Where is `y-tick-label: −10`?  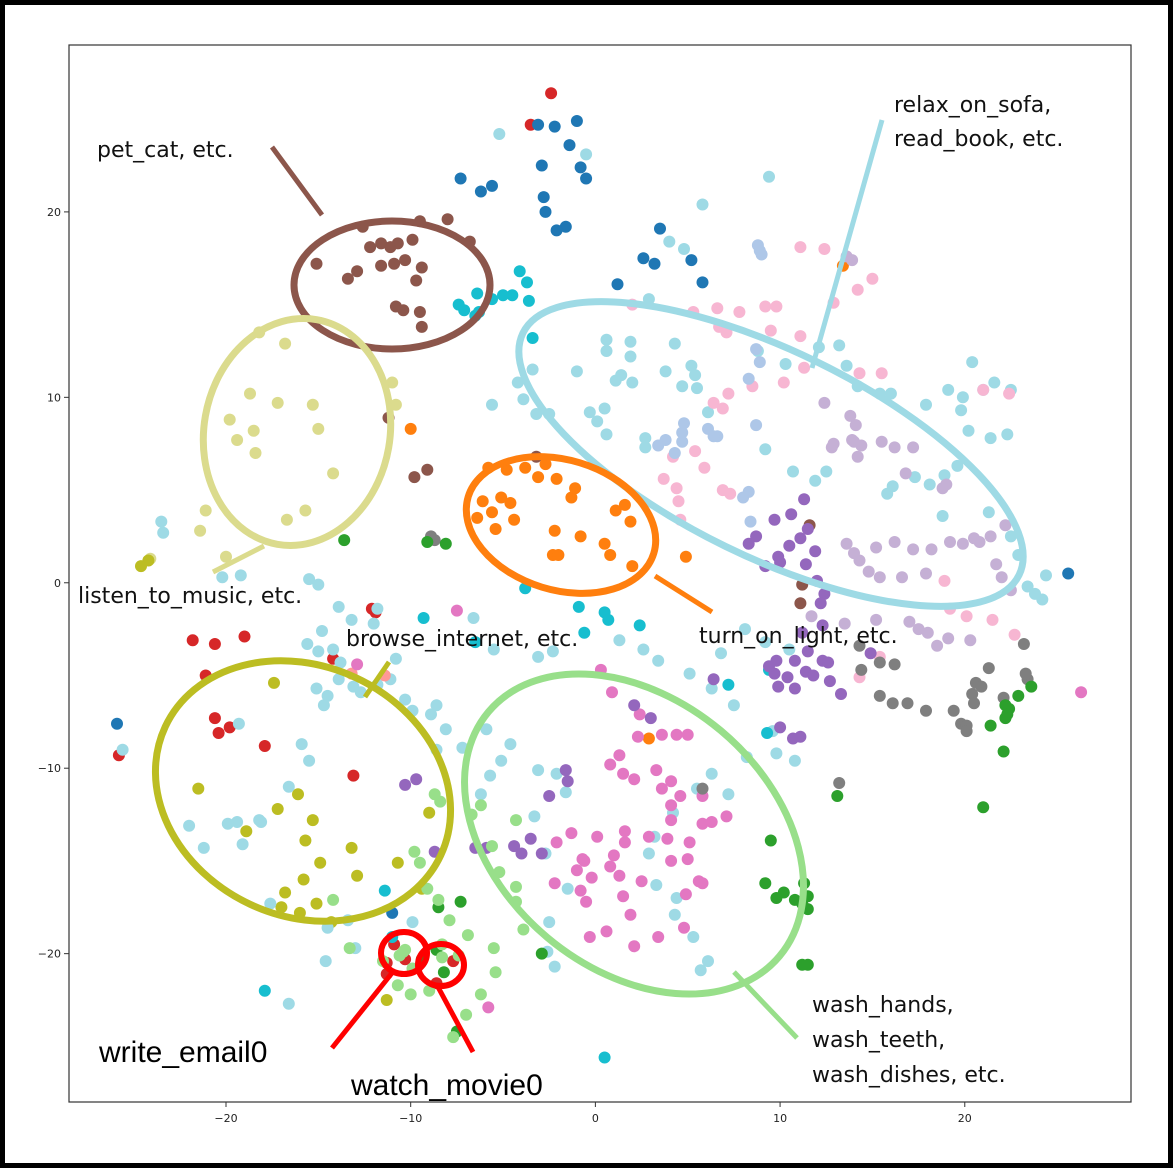
y-tick-label: −10 is located at coordinates (49, 768).